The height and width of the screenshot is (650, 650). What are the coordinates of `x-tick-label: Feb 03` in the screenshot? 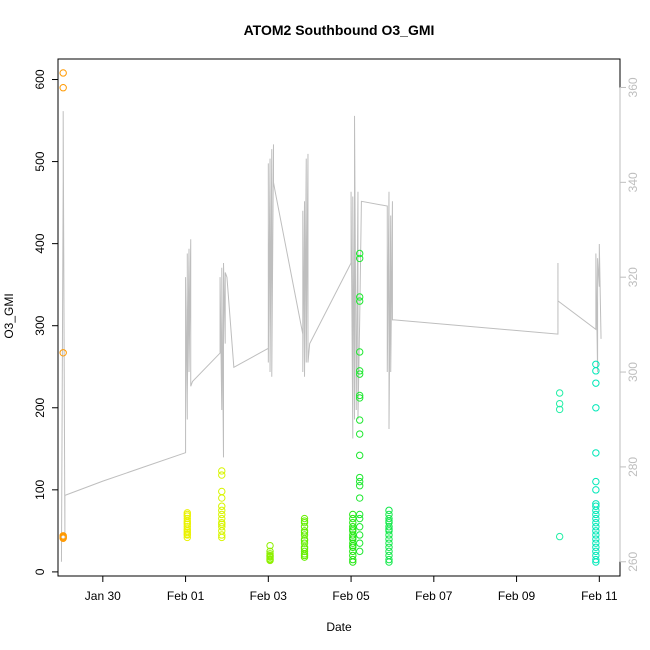 It's located at (269, 596).